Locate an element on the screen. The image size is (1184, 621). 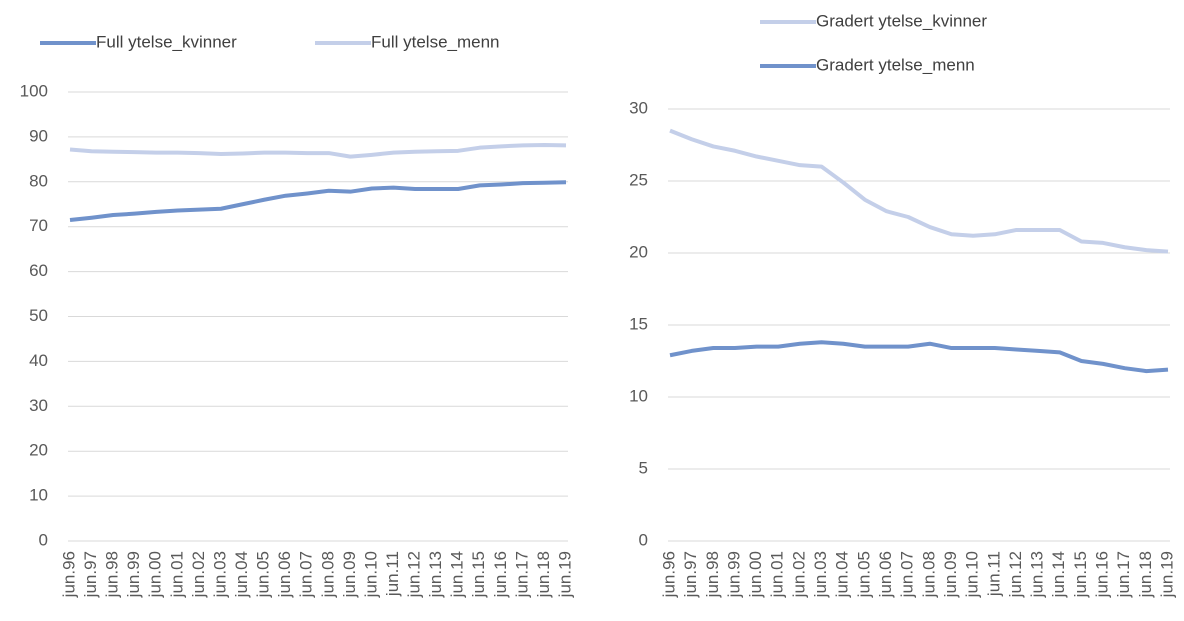
y-tick-label: 40 is located at coordinates (38, 360).